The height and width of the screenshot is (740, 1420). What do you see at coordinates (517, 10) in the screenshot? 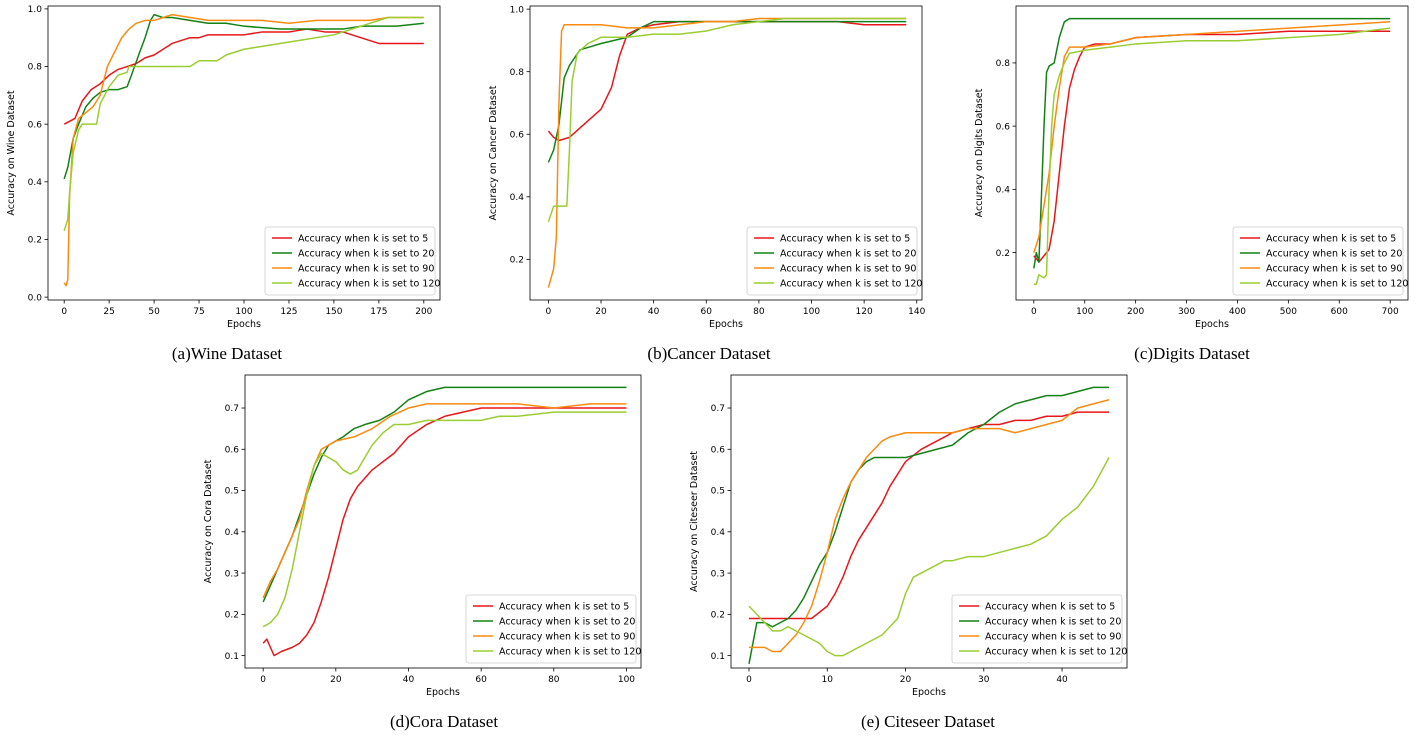
I see `cancer-y-tick-label: 1.0` at bounding box center [517, 10].